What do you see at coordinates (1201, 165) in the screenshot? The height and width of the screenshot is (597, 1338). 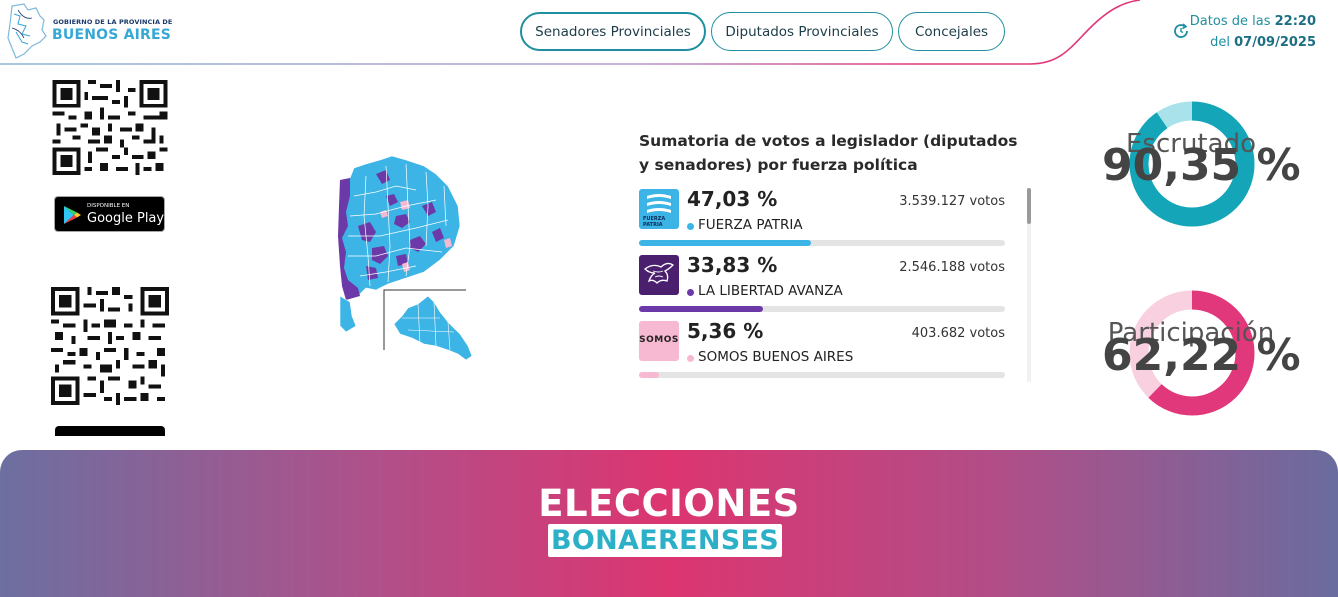 I see `escrutado-value: 90,35 %` at bounding box center [1201, 165].